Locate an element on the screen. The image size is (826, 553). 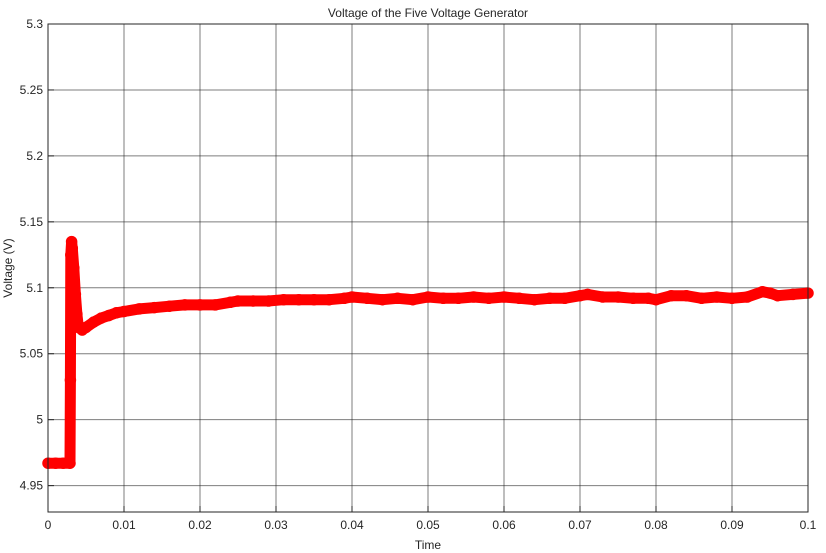
y-tick-label: 4.95 is located at coordinates (32, 486).